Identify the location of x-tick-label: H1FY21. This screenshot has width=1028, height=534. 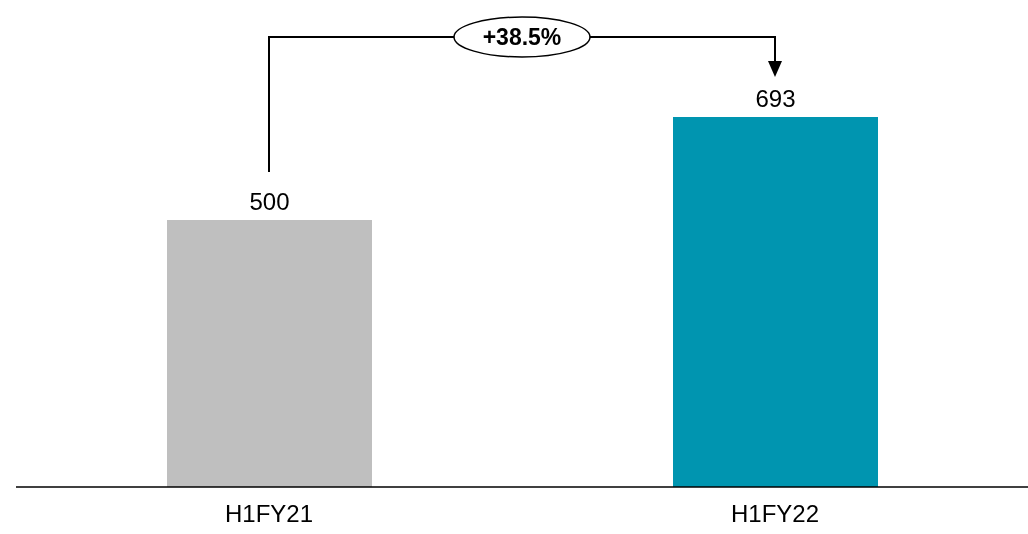
(269, 514).